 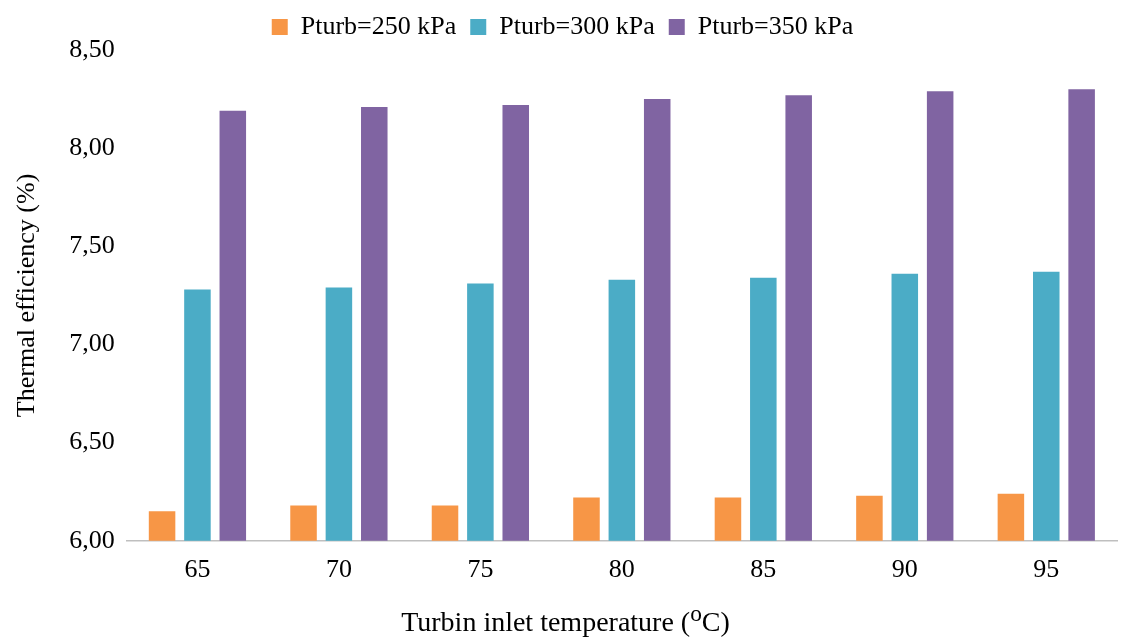 I want to click on x-tick-label: 65, so click(x=197, y=569).